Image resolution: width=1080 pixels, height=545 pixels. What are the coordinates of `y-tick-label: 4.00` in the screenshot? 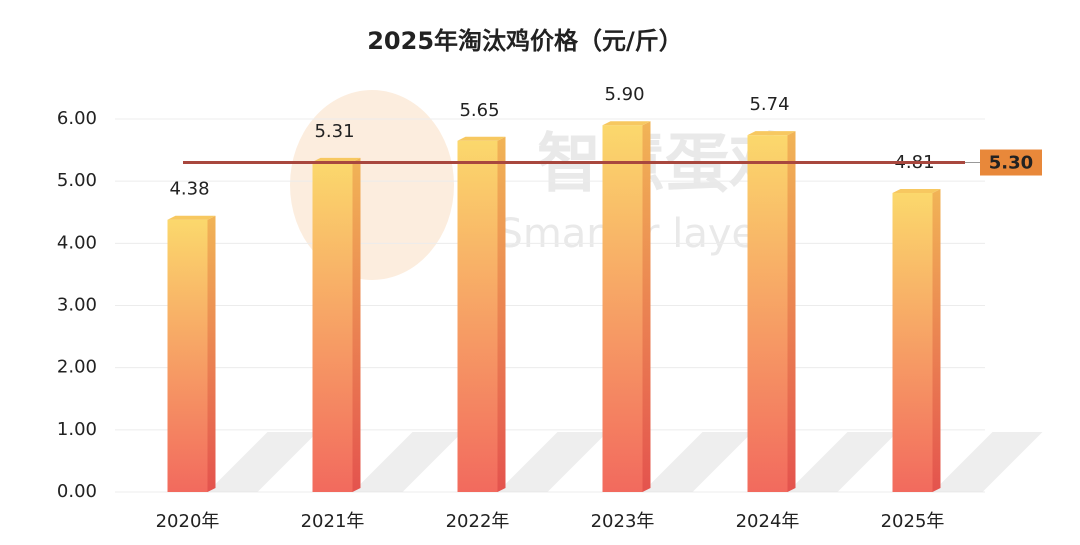 It's located at (77, 242).